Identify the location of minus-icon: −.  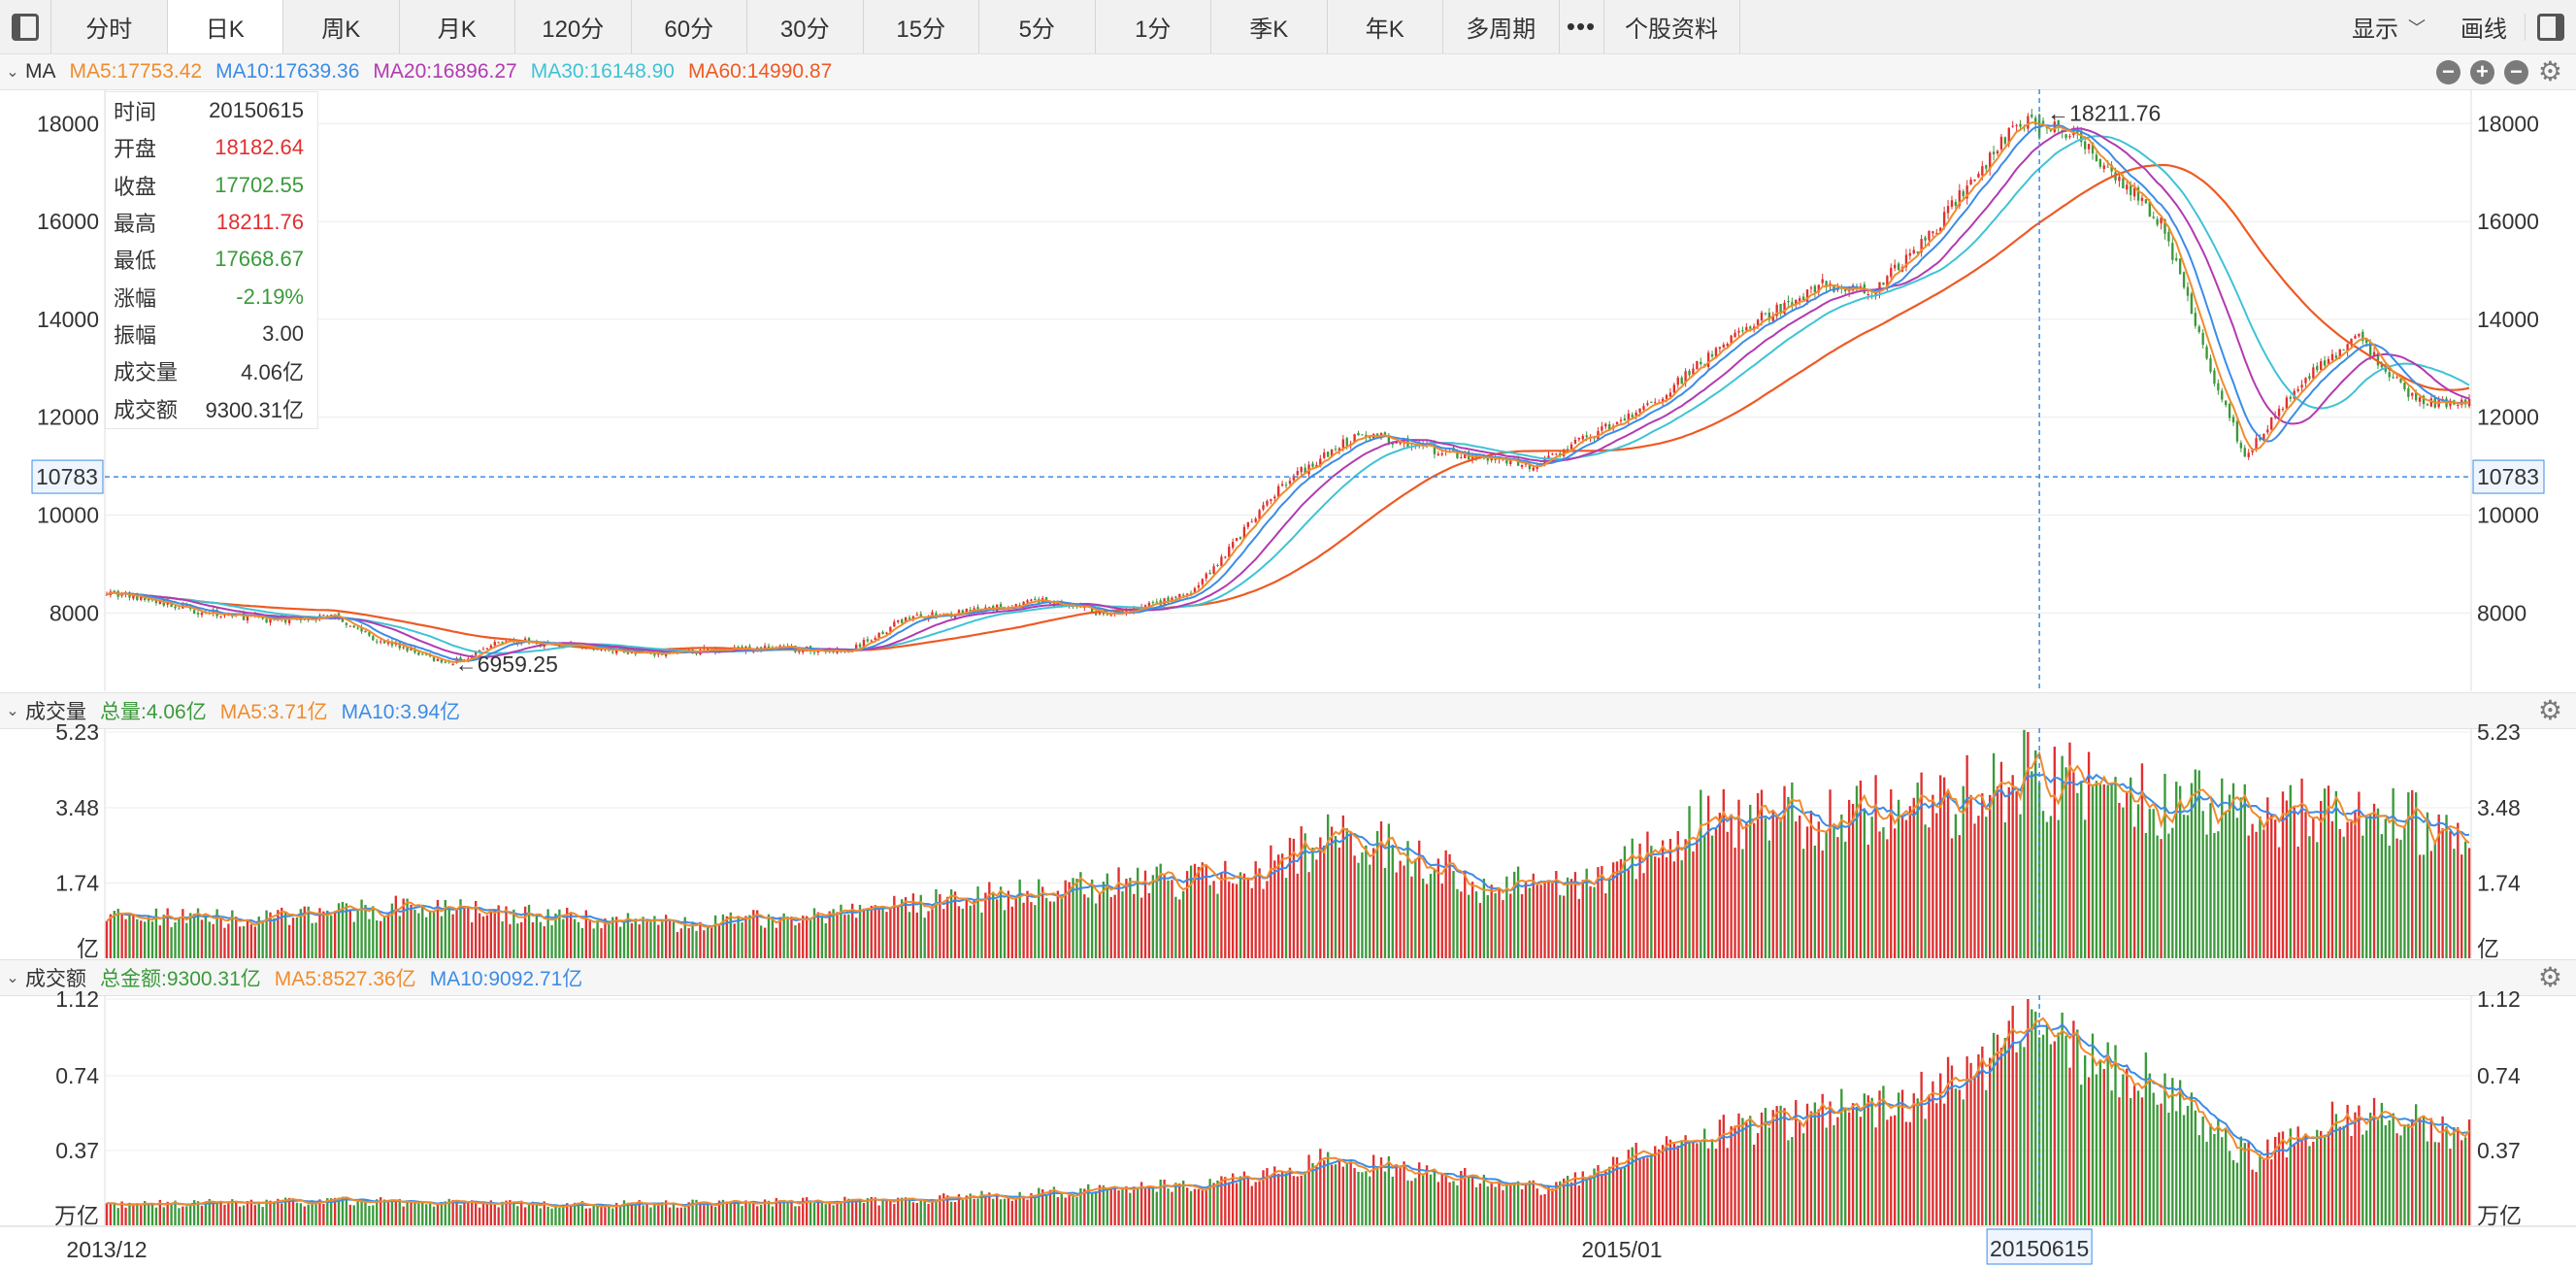
(2447, 71).